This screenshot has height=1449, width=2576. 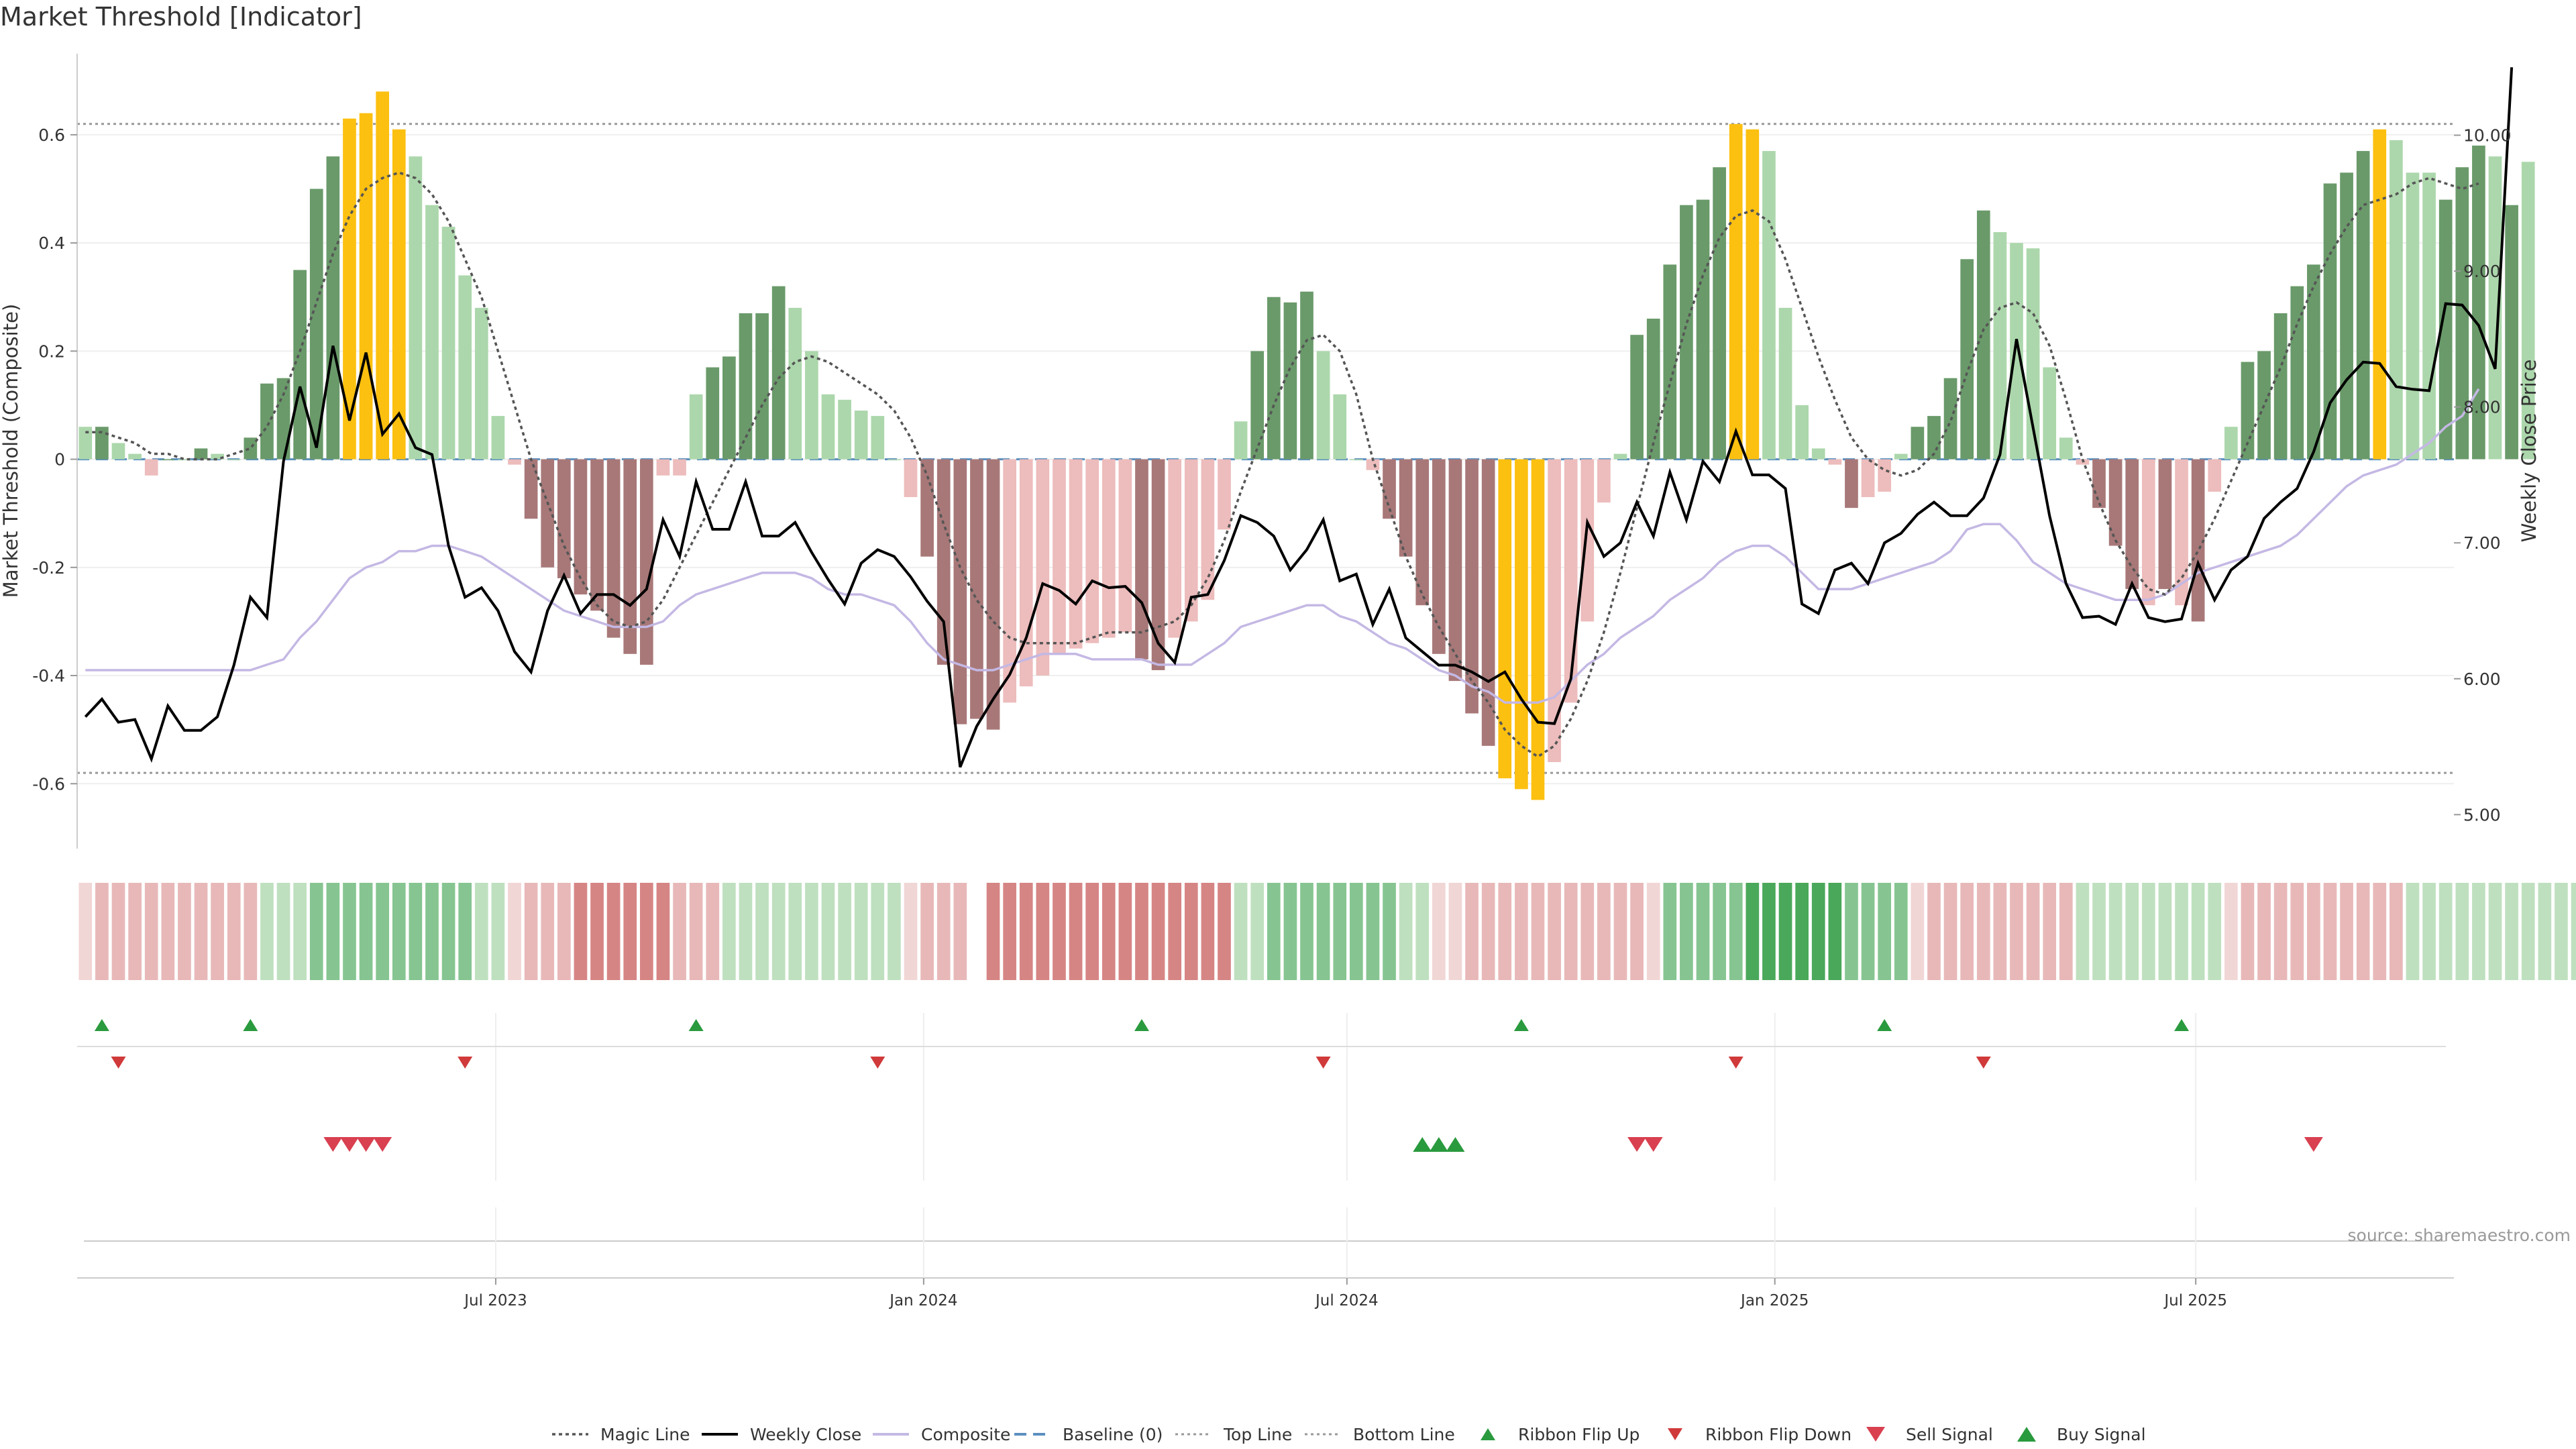 What do you see at coordinates (1261, 1097) in the screenshot?
I see `ribbon-flip-panel` at bounding box center [1261, 1097].